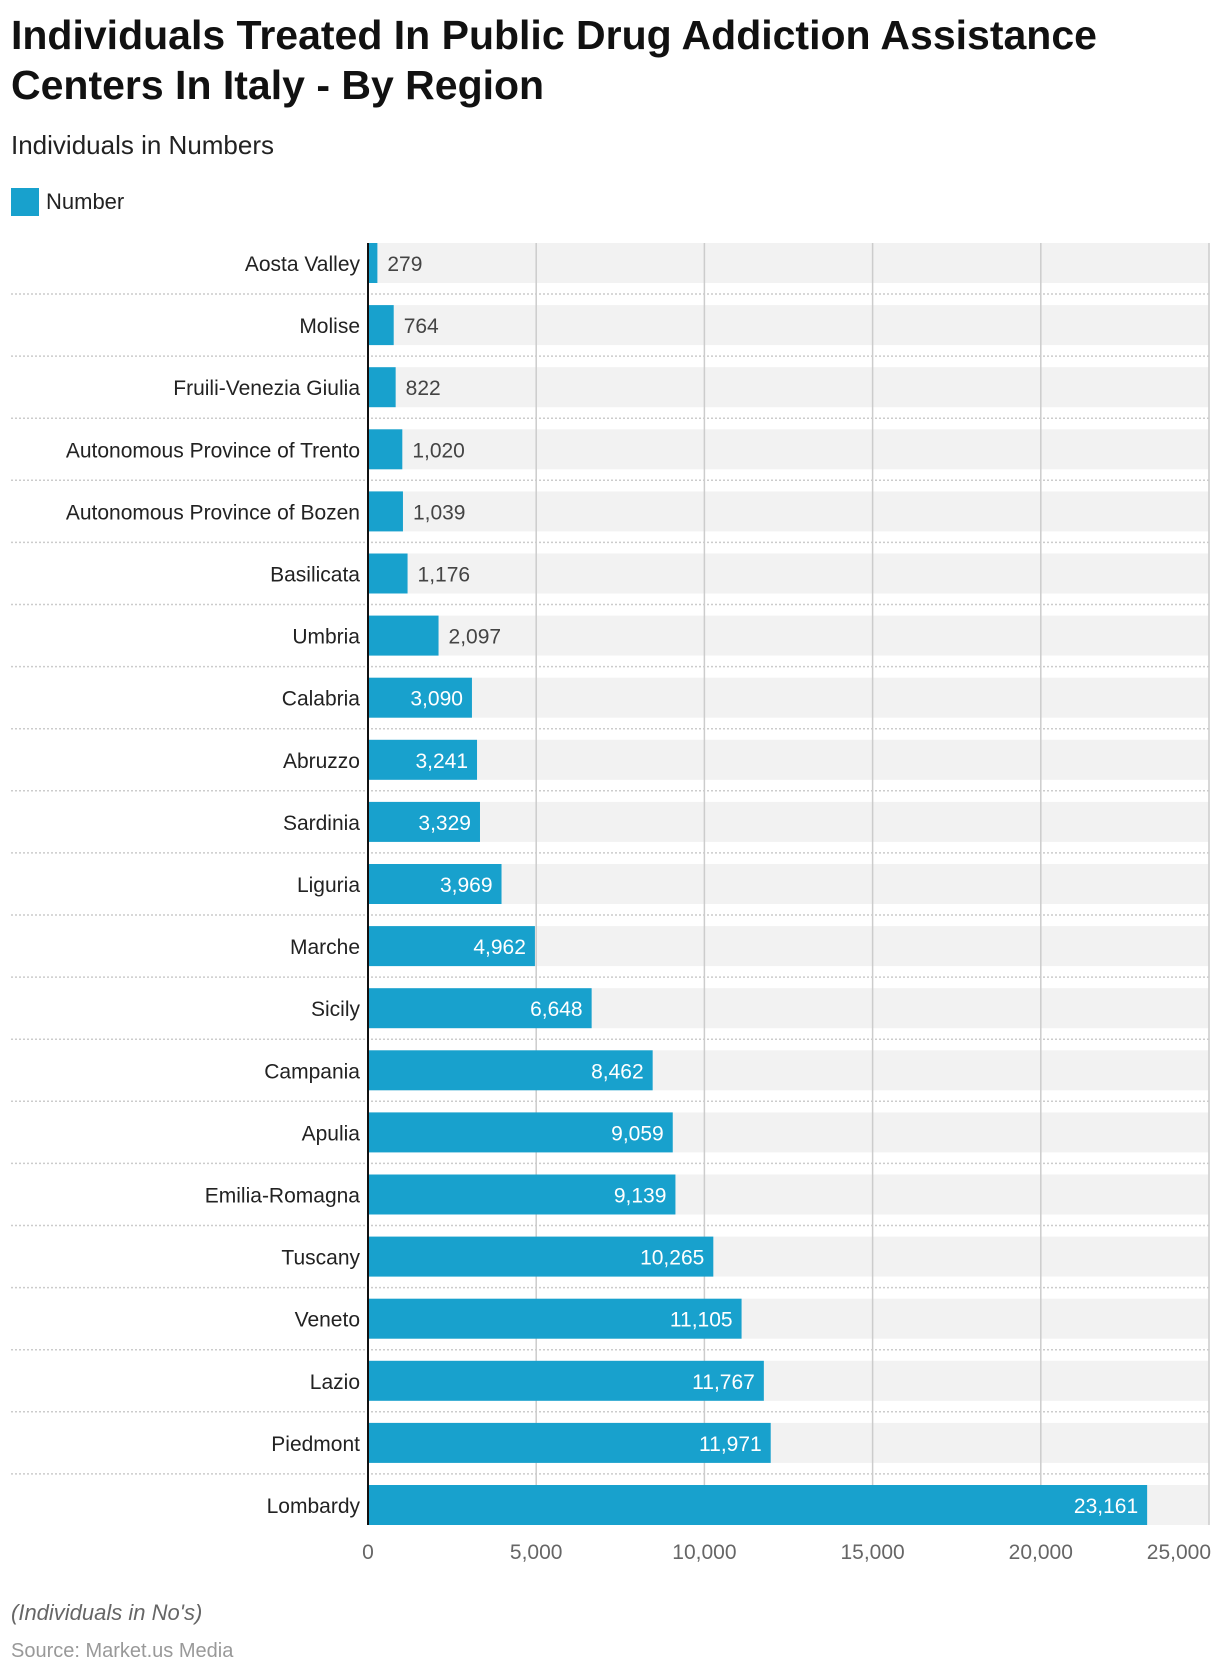 This screenshot has width=1220, height=1674. What do you see at coordinates (321, 823) in the screenshot?
I see `category-label: Sardinia` at bounding box center [321, 823].